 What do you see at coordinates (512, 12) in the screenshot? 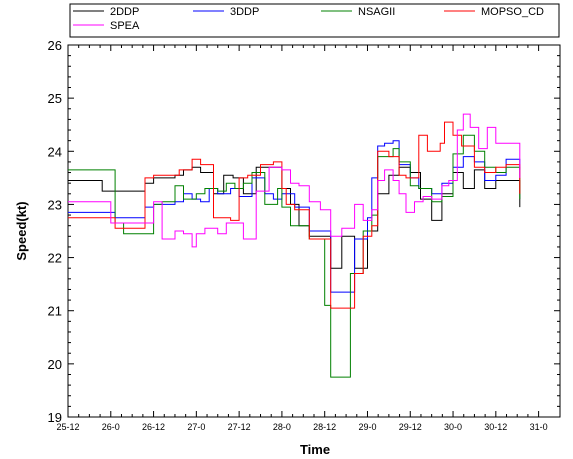
I see `legend-label: MOPSO_CD` at bounding box center [512, 12].